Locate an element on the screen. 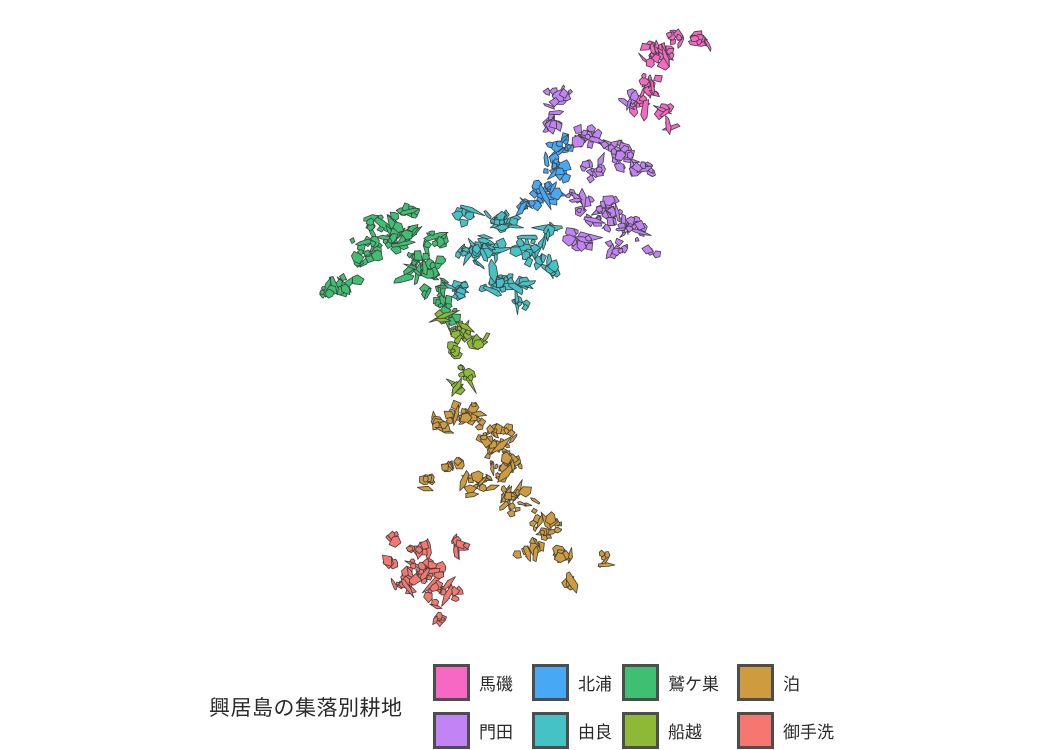 This screenshot has height=750, width=1050. legend-title: 興居島の集落別耕地 is located at coordinates (306, 708).